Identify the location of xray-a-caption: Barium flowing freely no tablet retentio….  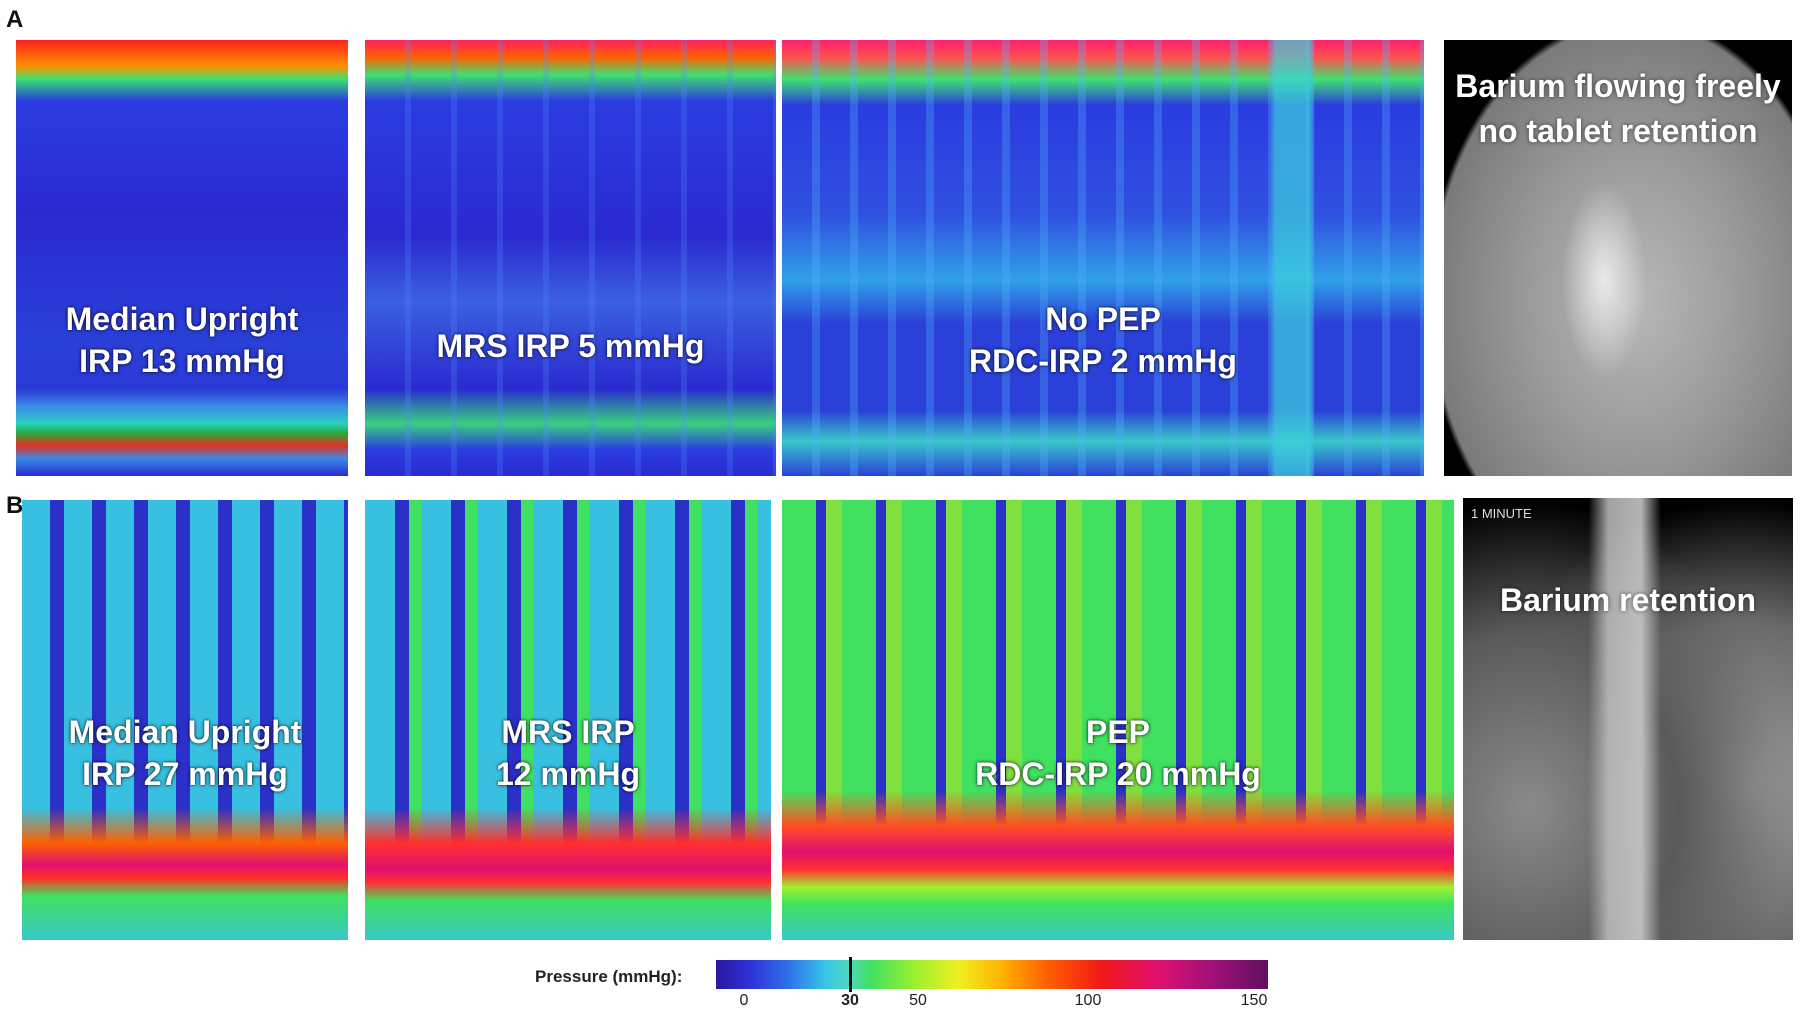
(1618, 109).